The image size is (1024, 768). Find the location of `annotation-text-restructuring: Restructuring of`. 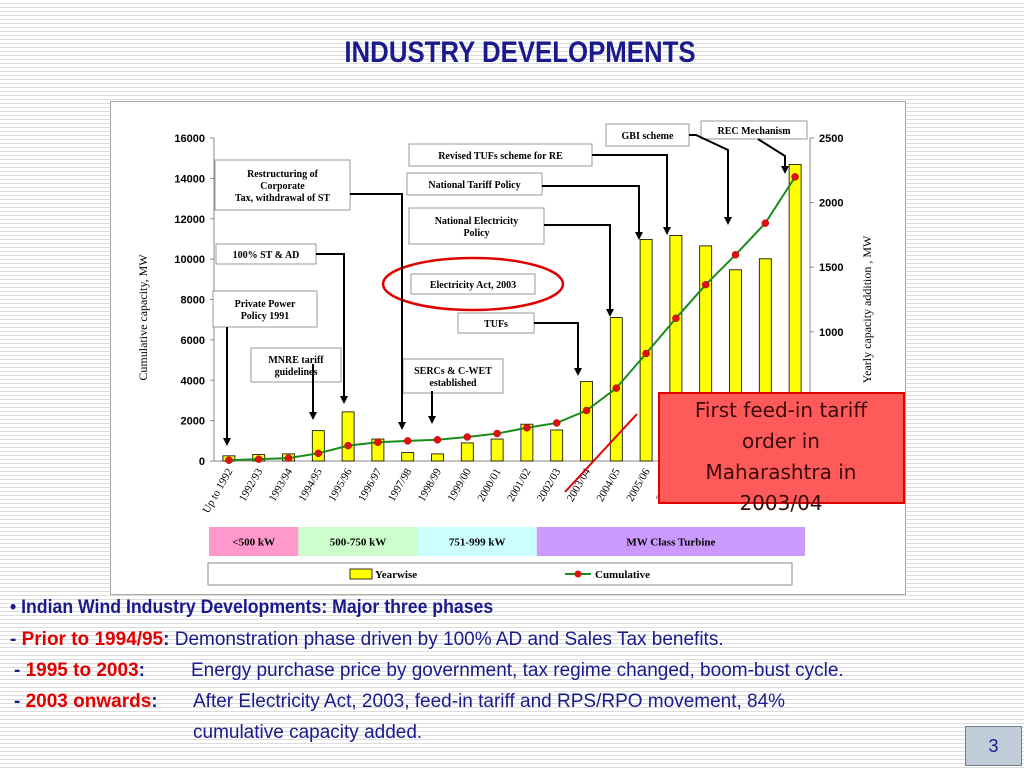

annotation-text-restructuring: Restructuring of is located at coordinates (282, 174).